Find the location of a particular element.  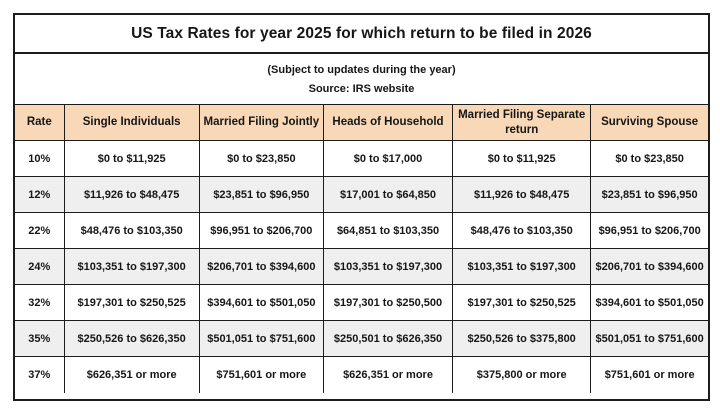

bracket-cell: $197,301 to $250,500 is located at coordinates (388, 302).